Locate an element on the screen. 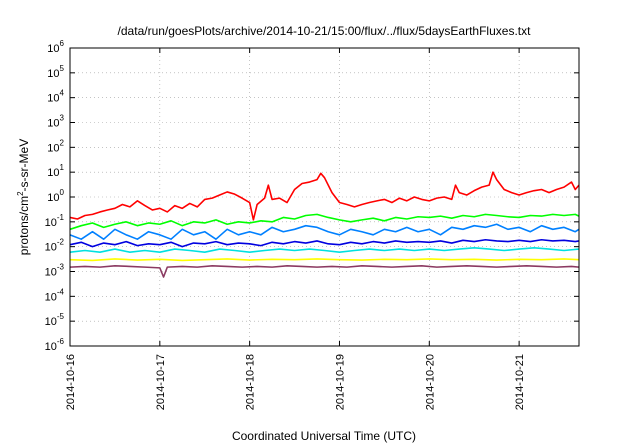 This screenshot has height=448, width=640. y-tick-label-exp: -6 is located at coordinates (61, 341).